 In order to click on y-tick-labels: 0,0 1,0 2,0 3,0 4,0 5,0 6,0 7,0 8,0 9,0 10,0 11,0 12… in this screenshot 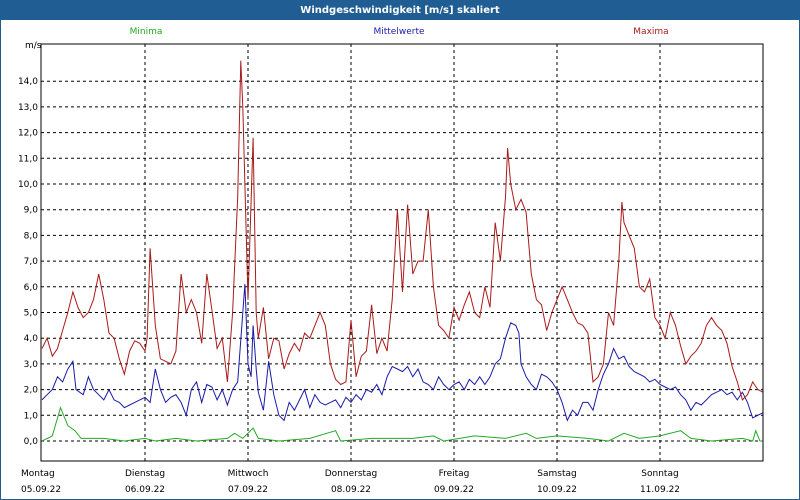, I will do `click(28, 262)`.